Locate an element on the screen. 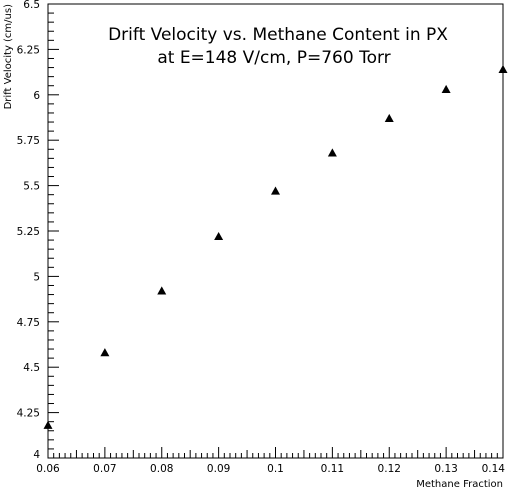 The height and width of the screenshot is (490, 516). chart-subtitle: at E=148 V/cm, P=760 Torr is located at coordinates (273, 58).